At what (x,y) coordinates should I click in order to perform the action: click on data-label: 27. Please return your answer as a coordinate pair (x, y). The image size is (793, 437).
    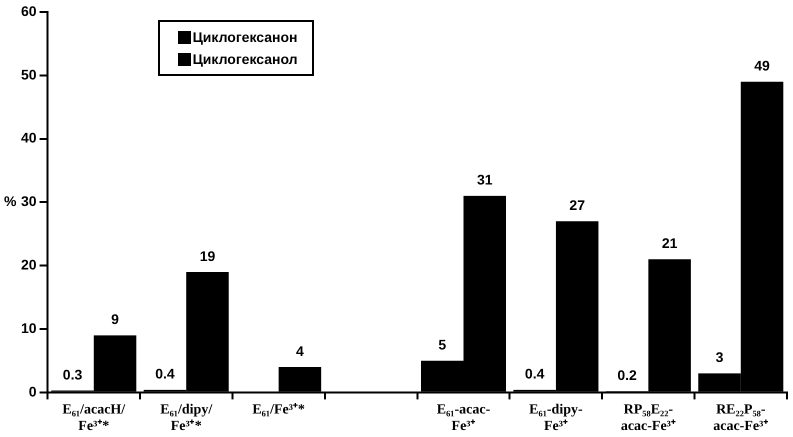
    Looking at the image, I should click on (577, 205).